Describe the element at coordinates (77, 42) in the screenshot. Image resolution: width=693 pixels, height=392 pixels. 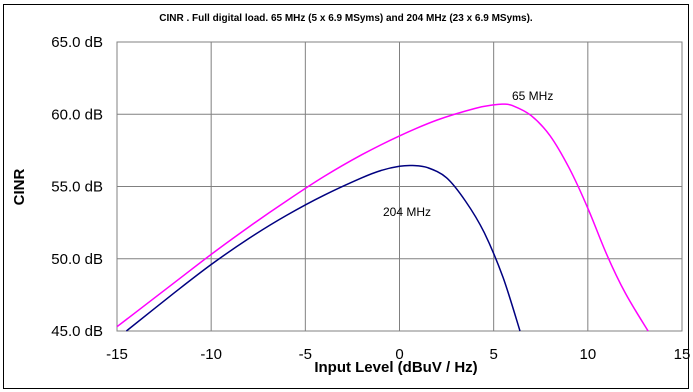
I see `y-tick-label: 65.0 dB` at that location.